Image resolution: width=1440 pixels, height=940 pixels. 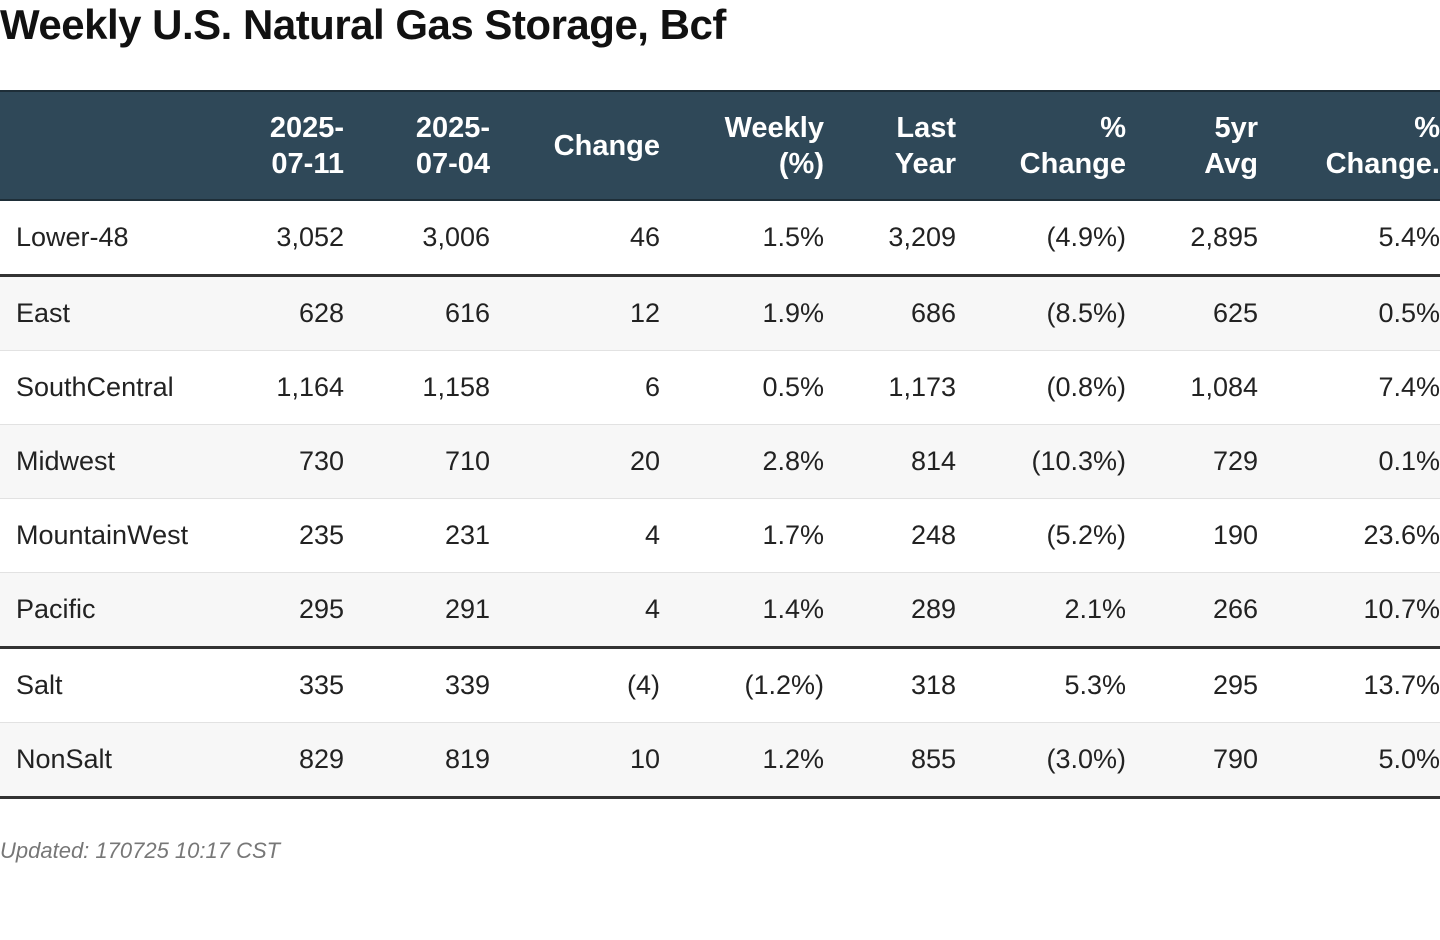 What do you see at coordinates (140, 850) in the screenshot?
I see `updated-footnote: Updated: 170725 10:17 CST` at bounding box center [140, 850].